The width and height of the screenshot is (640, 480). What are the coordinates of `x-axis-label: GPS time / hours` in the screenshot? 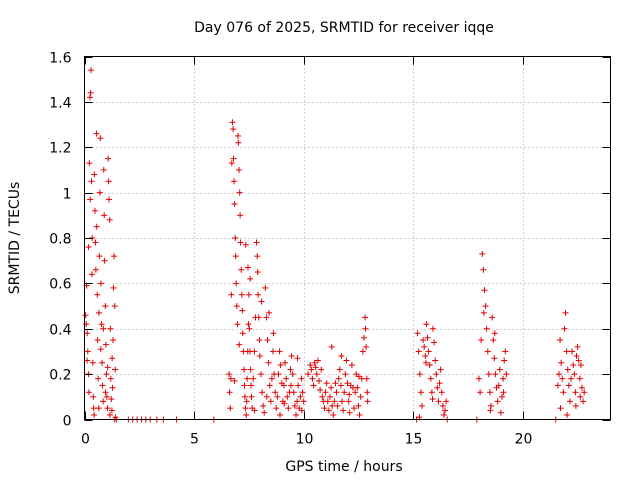 It's located at (343, 467).